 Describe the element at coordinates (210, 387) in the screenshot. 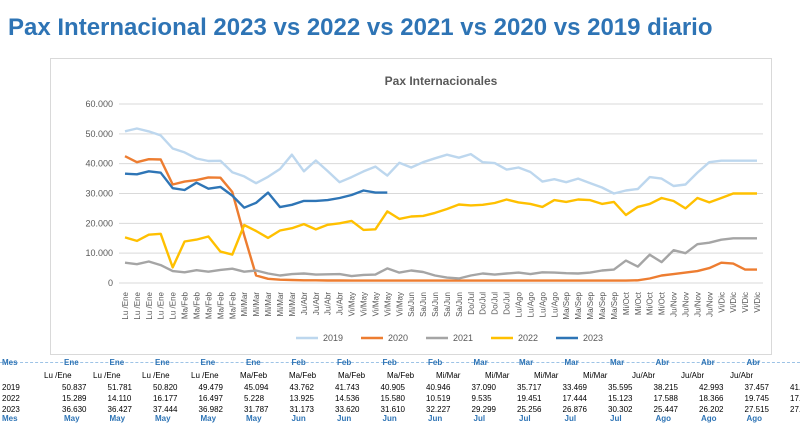

I see `table-cell: 49.479` at that location.